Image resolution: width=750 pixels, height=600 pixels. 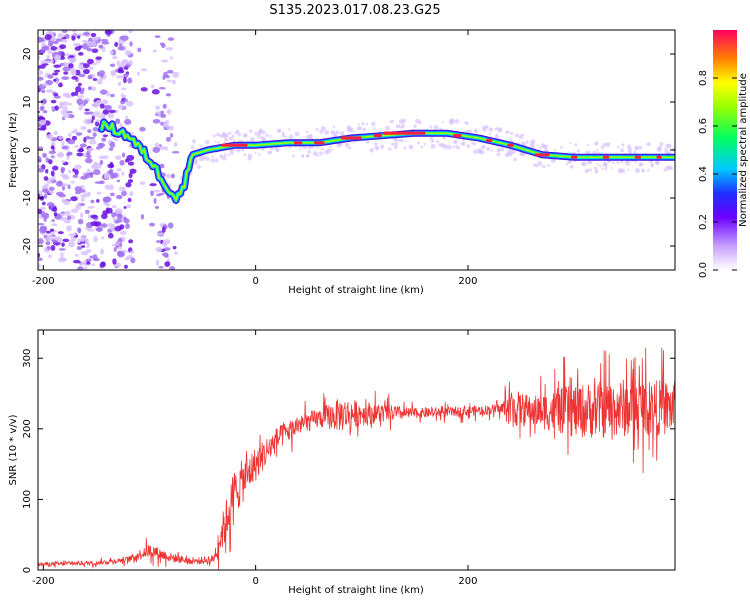 What do you see at coordinates (703, 270) in the screenshot?
I see `colorbar-tick-label: 0.0` at bounding box center [703, 270].